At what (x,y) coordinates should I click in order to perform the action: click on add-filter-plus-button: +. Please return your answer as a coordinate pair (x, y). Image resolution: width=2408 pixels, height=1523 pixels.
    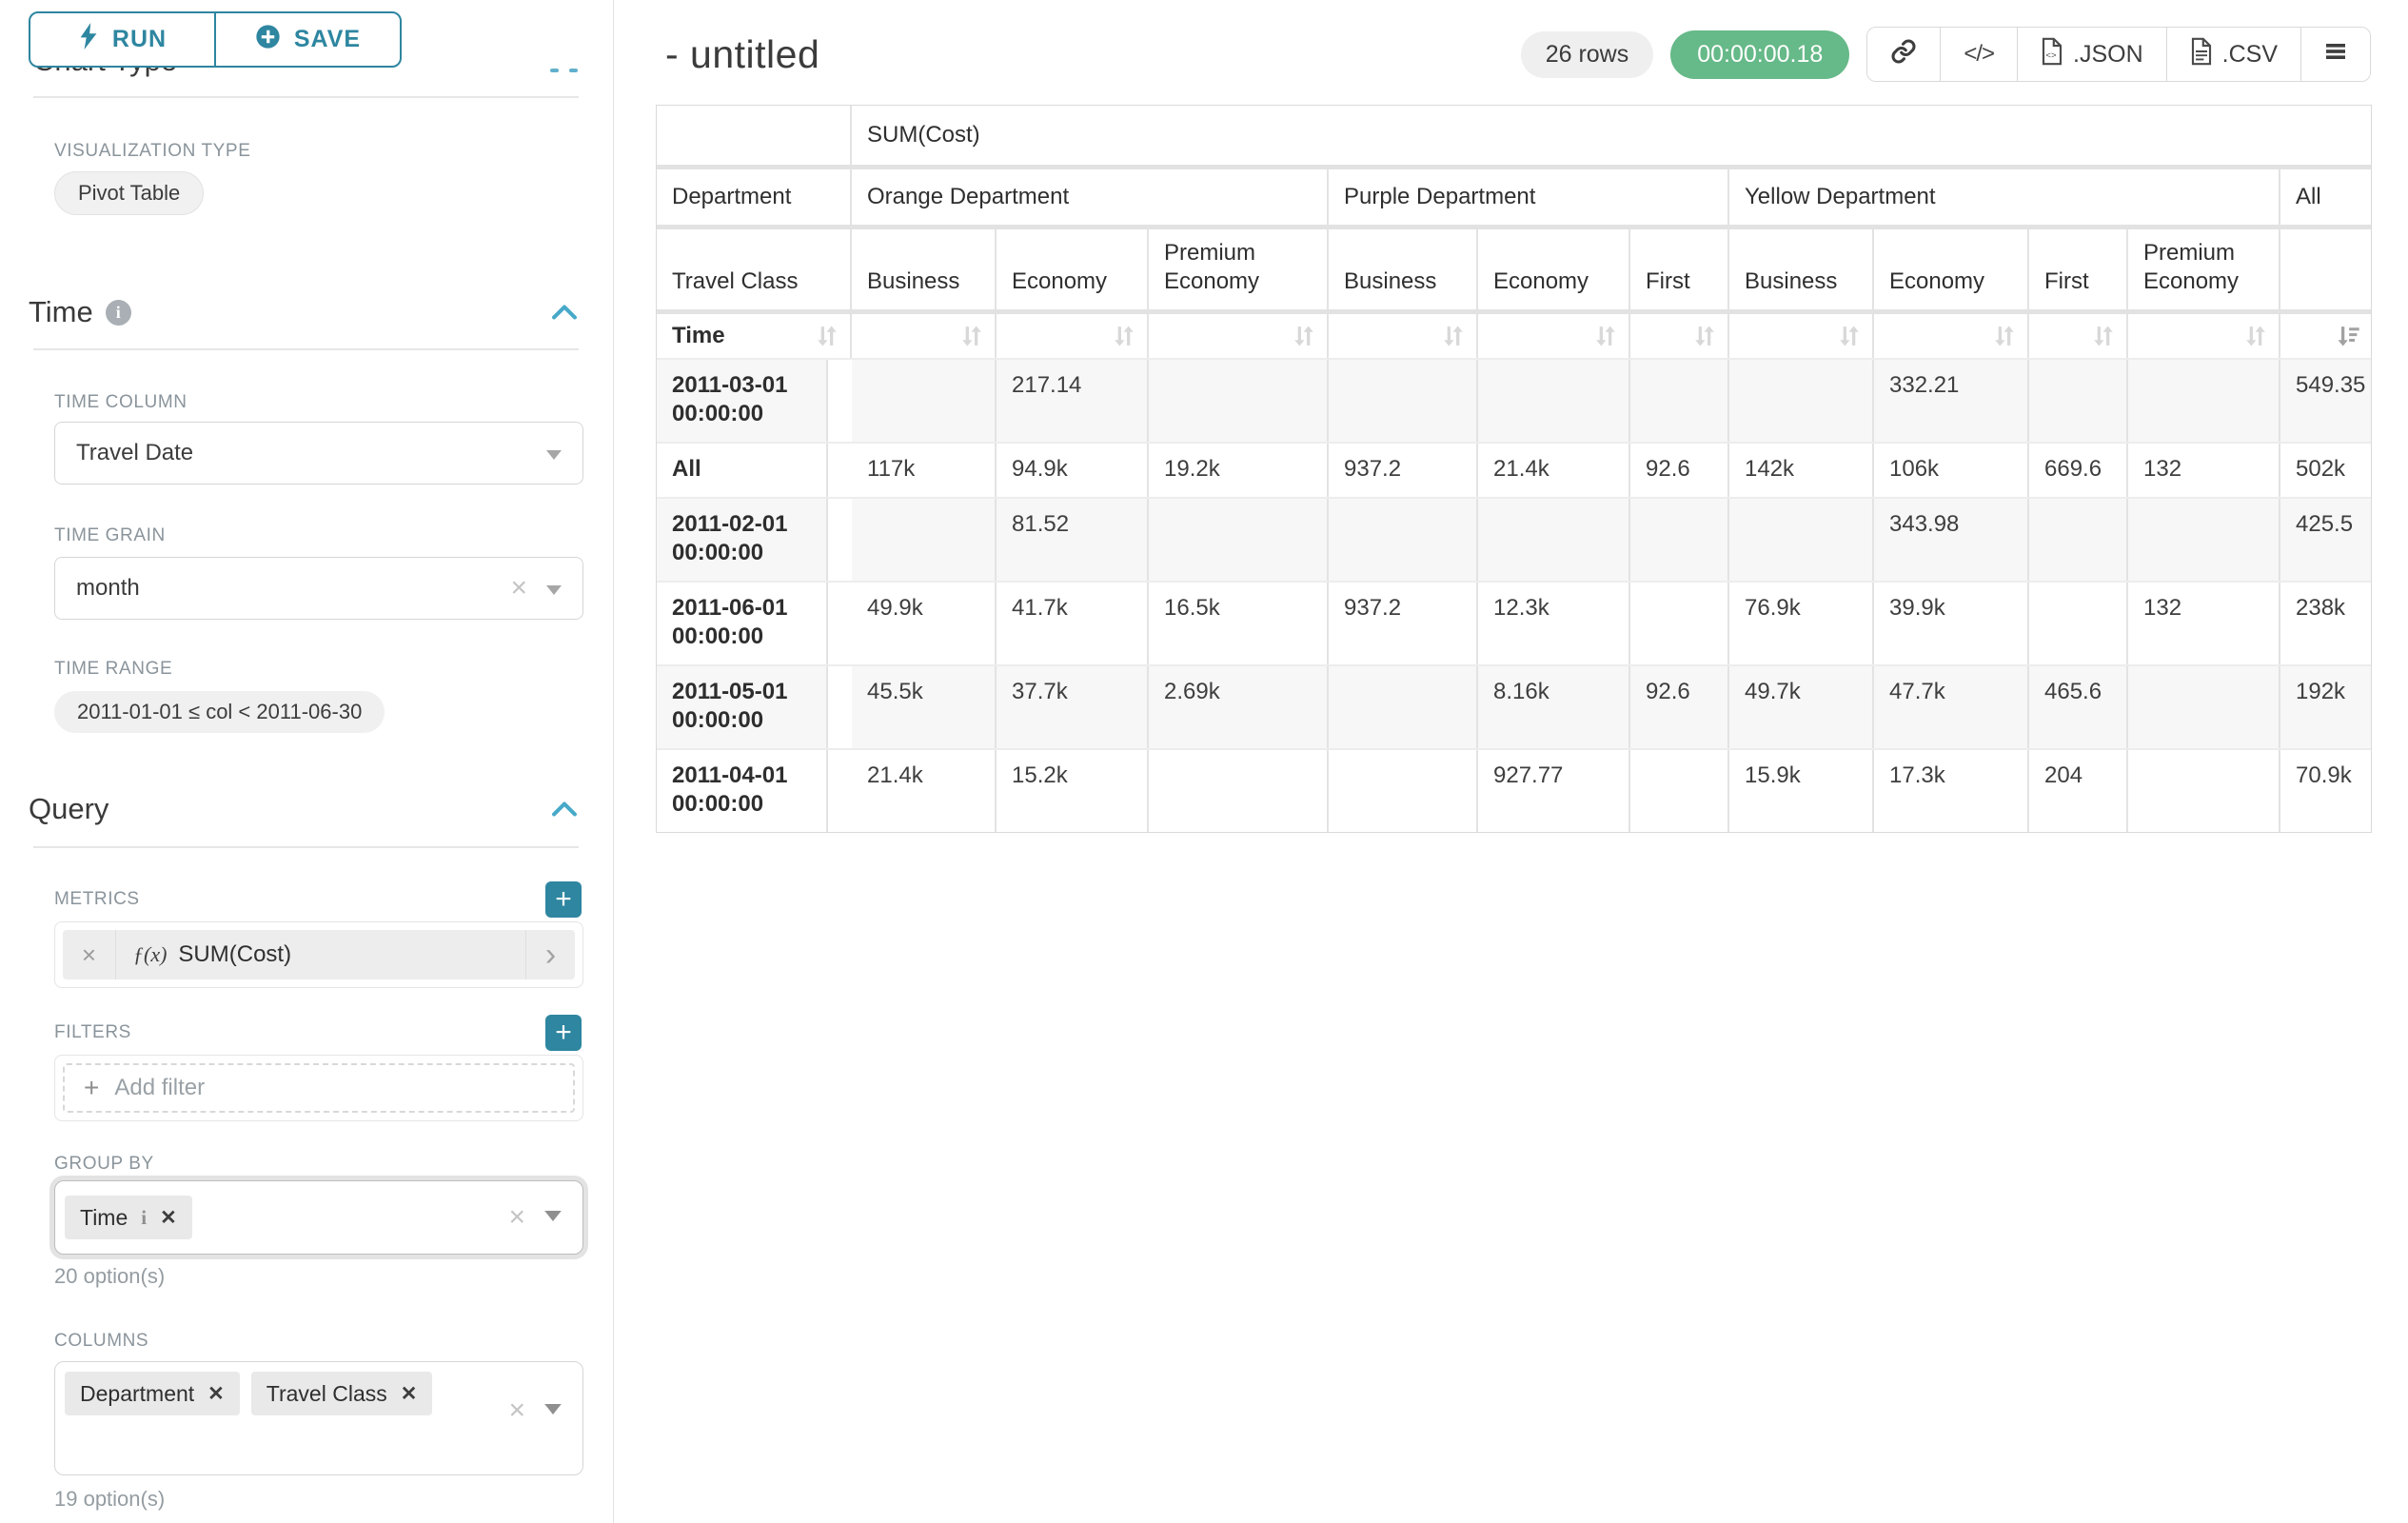
    Looking at the image, I should click on (563, 1033).